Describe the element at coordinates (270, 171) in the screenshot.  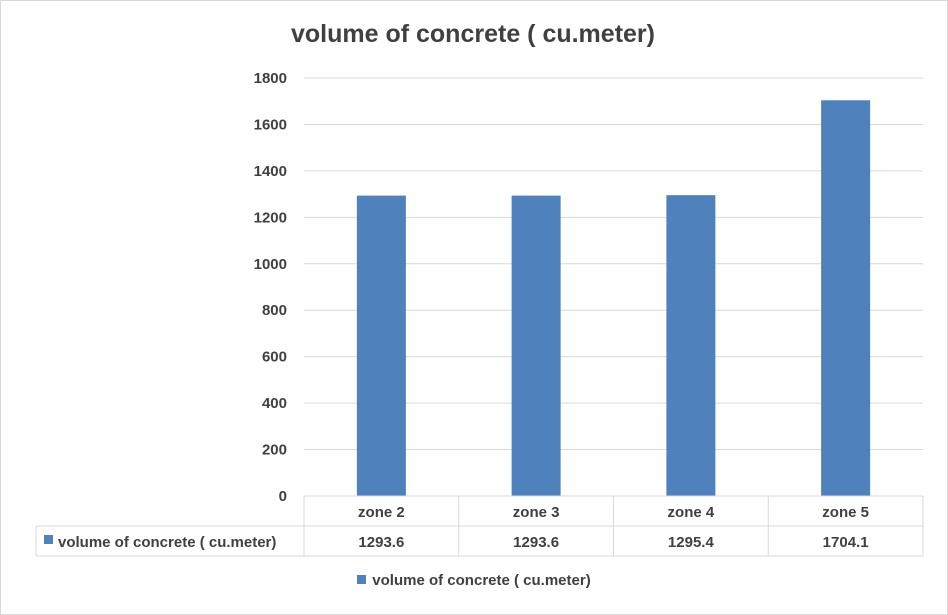
I see `y-tick-label: 1400` at that location.